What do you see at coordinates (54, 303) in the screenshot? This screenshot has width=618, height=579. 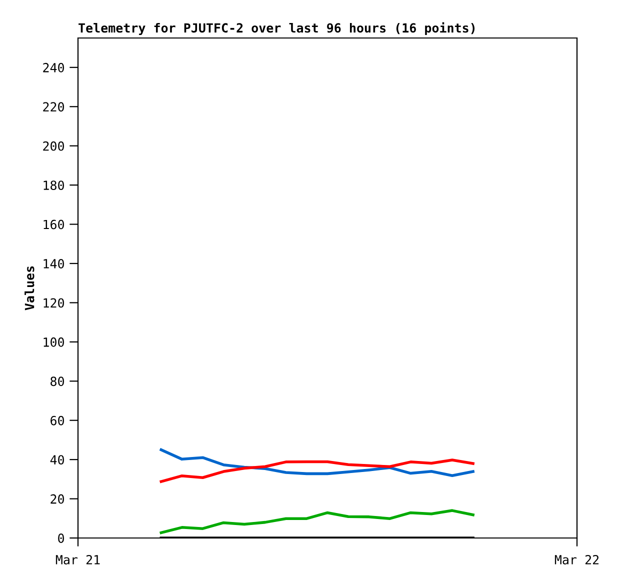 I see `y-tick-label: 120` at bounding box center [54, 303].